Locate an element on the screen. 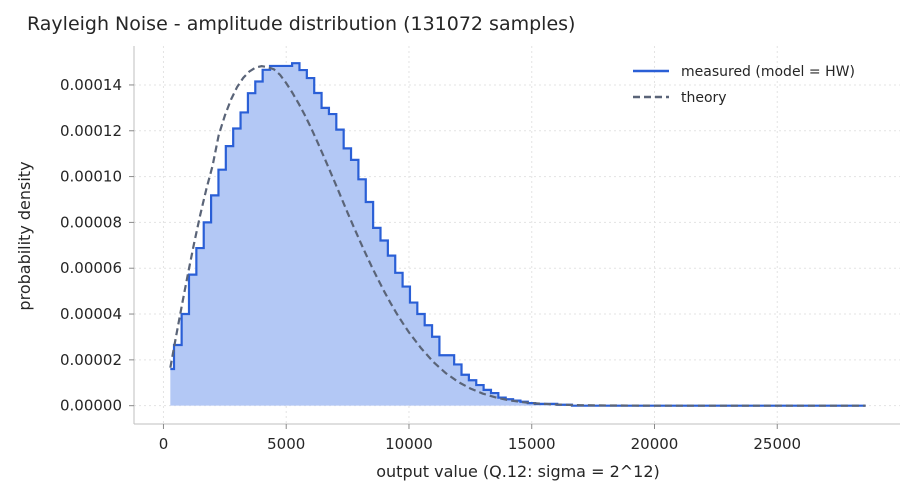  y-tick-label: 0.00006 is located at coordinates (91, 268).